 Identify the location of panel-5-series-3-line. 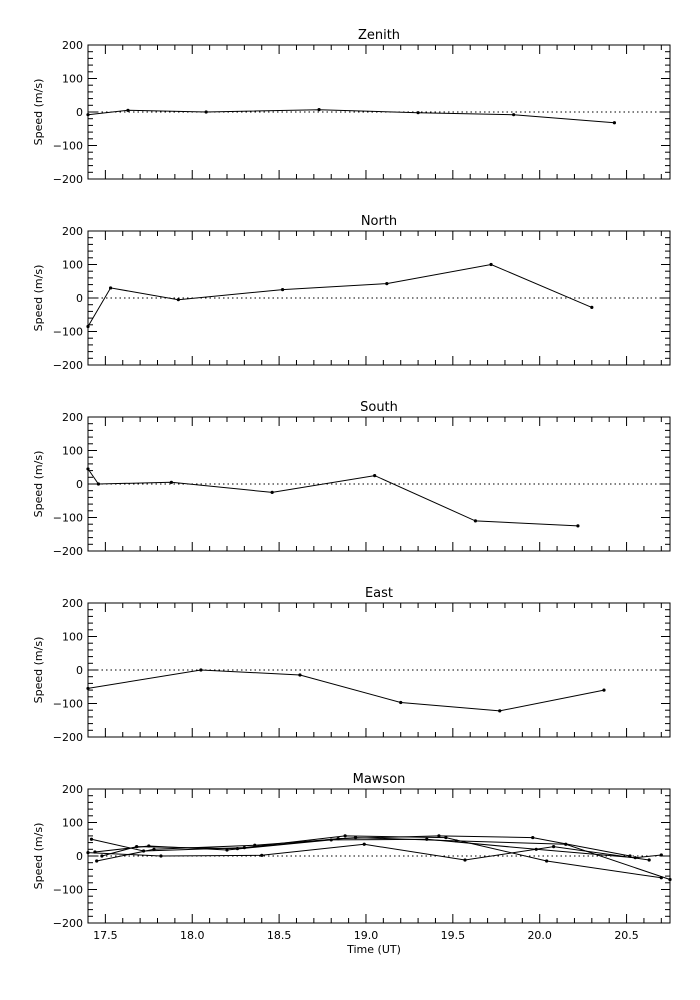
(383, 858).